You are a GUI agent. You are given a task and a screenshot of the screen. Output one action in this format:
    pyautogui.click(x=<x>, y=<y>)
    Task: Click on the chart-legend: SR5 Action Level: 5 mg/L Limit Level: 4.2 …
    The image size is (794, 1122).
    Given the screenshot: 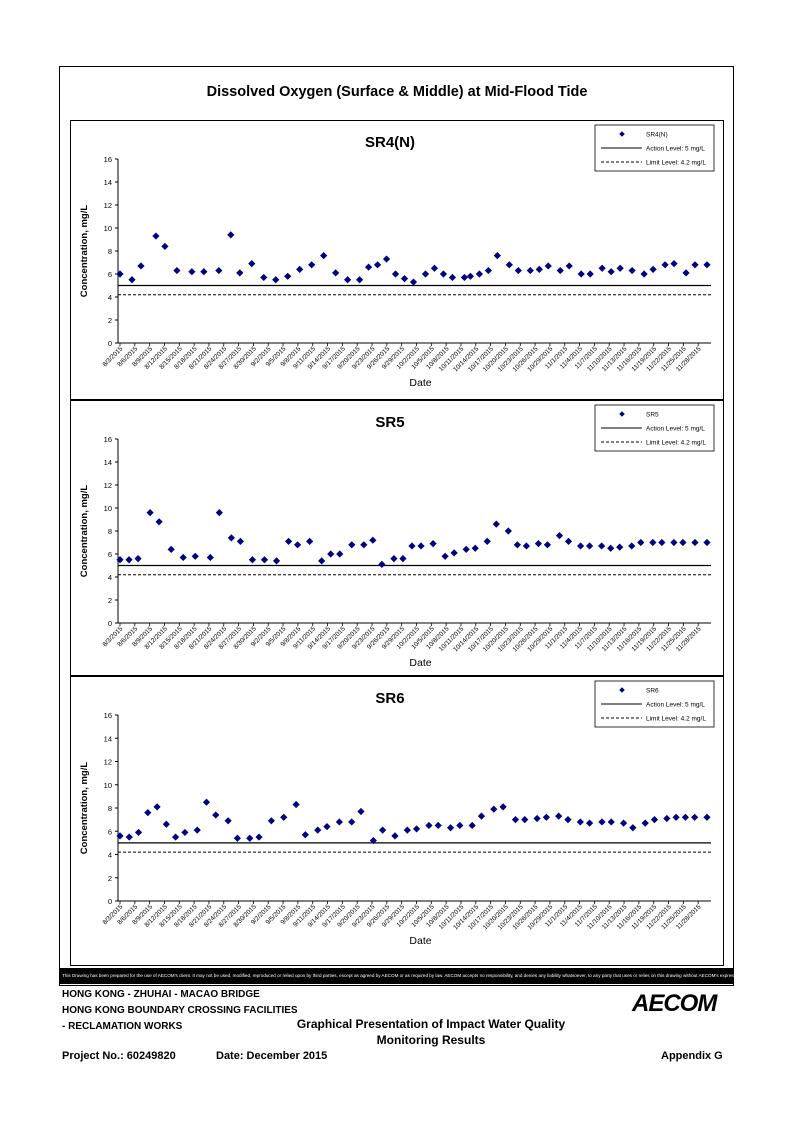 What is the action you would take?
    pyautogui.click(x=654, y=428)
    